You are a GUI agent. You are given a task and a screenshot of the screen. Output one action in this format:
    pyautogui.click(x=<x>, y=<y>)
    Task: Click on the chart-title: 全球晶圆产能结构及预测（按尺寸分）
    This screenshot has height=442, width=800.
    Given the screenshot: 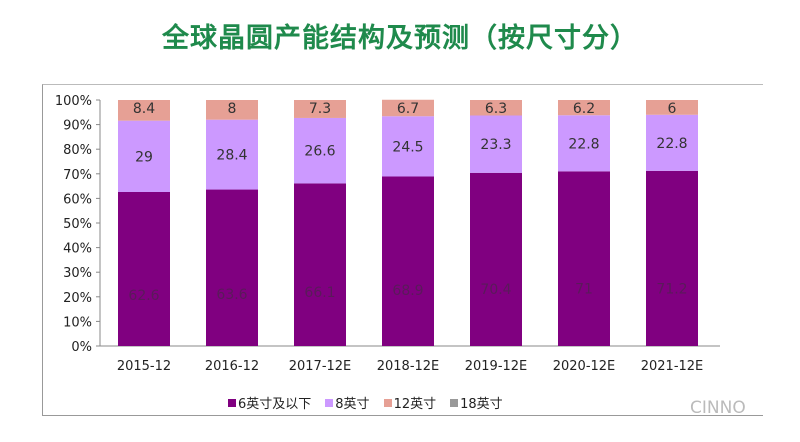 What is the action you would take?
    pyautogui.click(x=400, y=38)
    